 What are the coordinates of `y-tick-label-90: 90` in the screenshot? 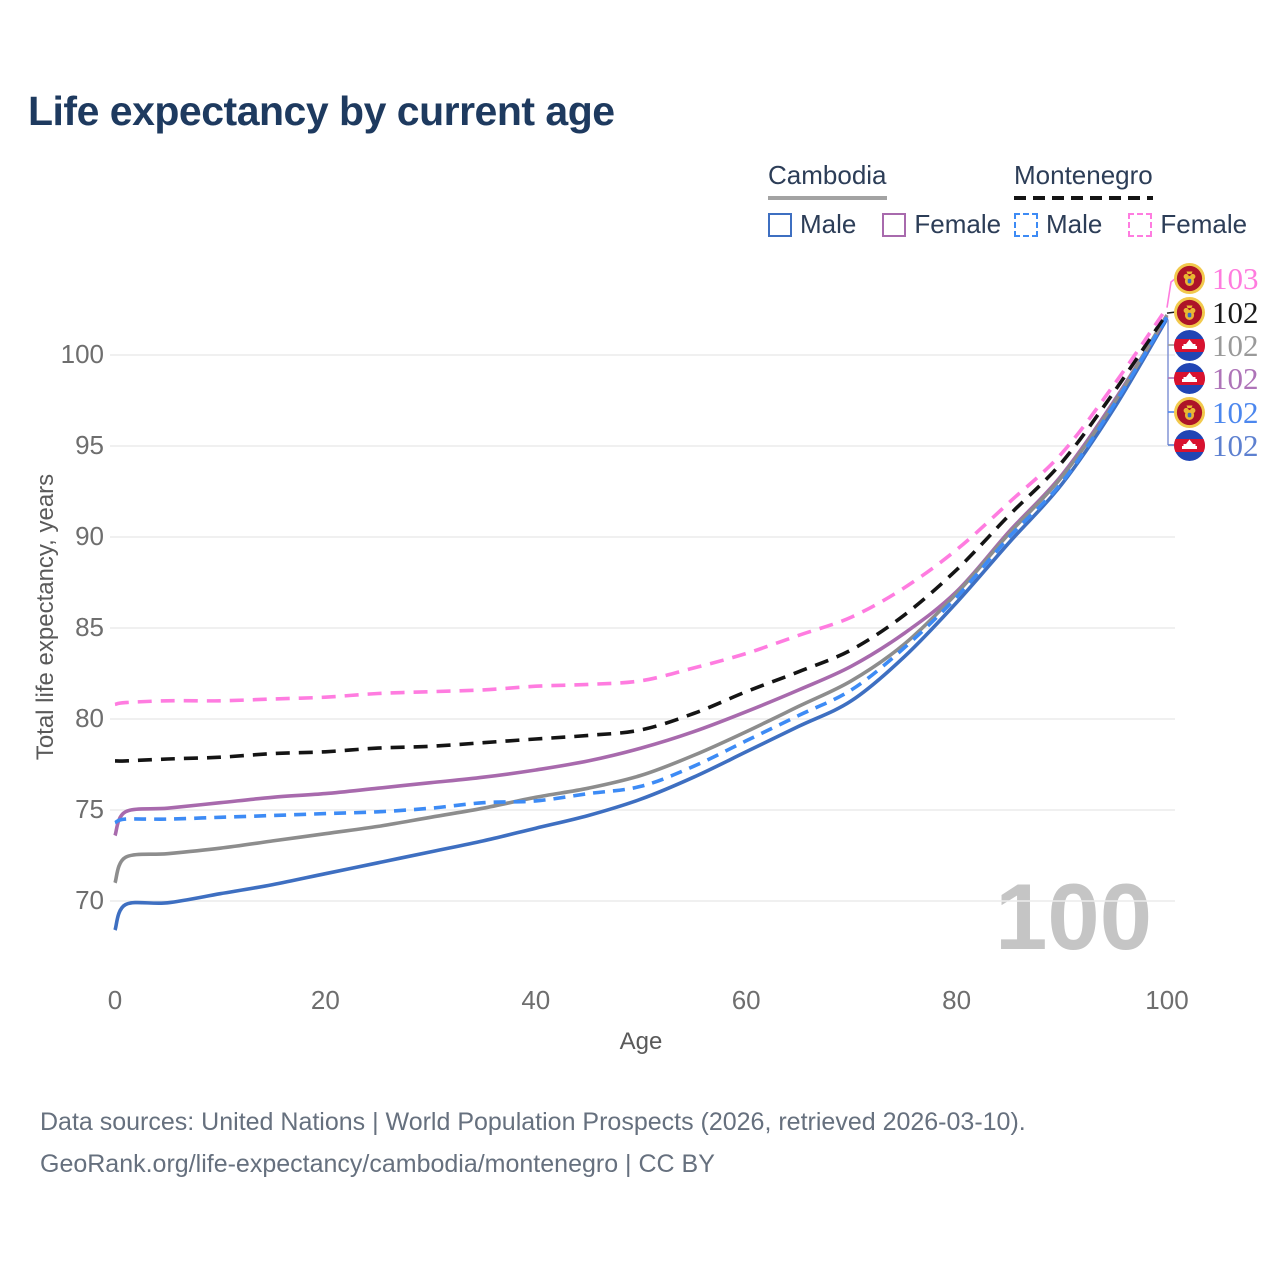 It's located at (89, 536).